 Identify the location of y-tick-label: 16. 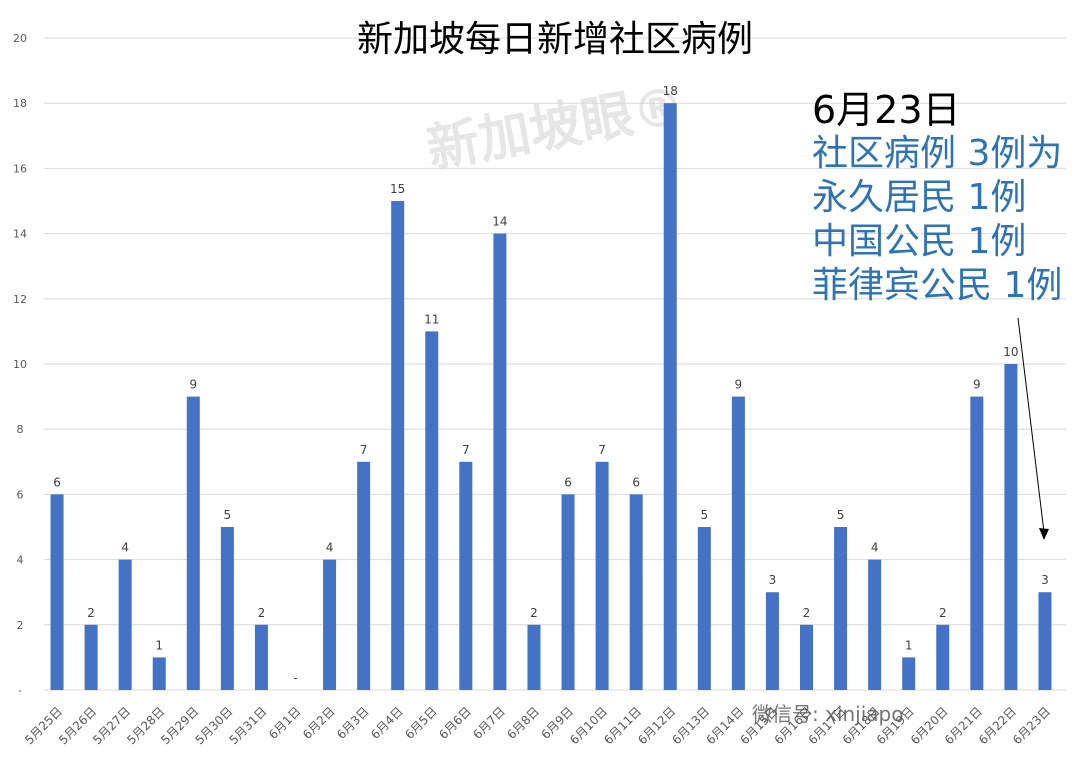
(20, 168).